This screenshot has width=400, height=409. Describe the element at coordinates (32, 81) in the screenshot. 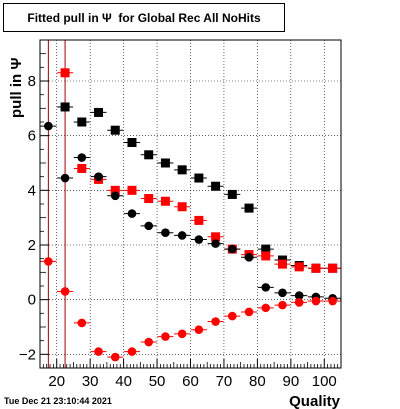

I see `y-tick-label: 8` at that location.